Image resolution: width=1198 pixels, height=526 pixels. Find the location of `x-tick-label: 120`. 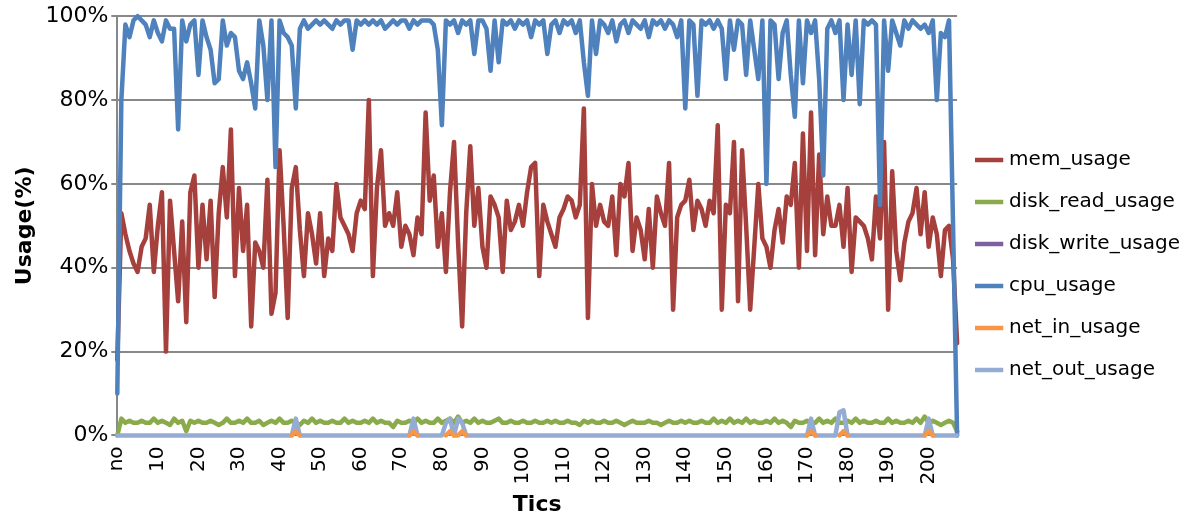

x-tick-label: 120 is located at coordinates (602, 465).